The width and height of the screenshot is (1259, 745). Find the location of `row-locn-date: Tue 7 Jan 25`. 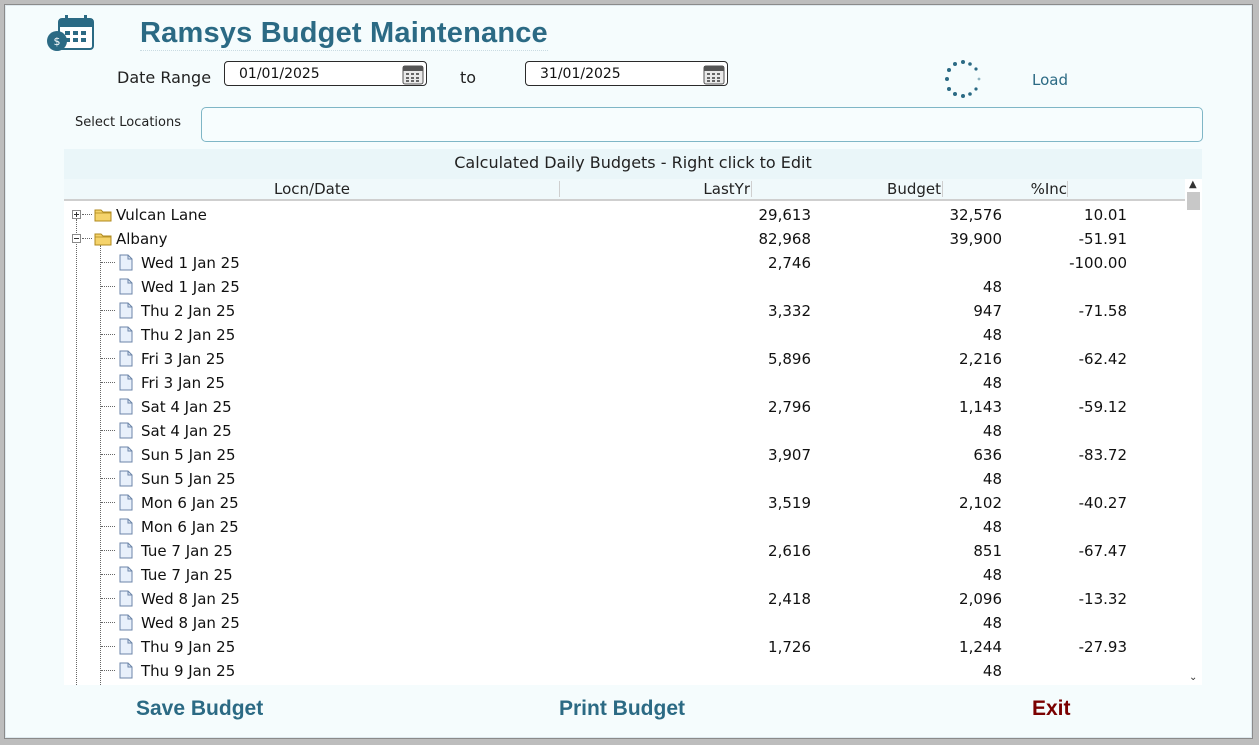

row-locn-date: Tue 7 Jan 25 is located at coordinates (187, 575).